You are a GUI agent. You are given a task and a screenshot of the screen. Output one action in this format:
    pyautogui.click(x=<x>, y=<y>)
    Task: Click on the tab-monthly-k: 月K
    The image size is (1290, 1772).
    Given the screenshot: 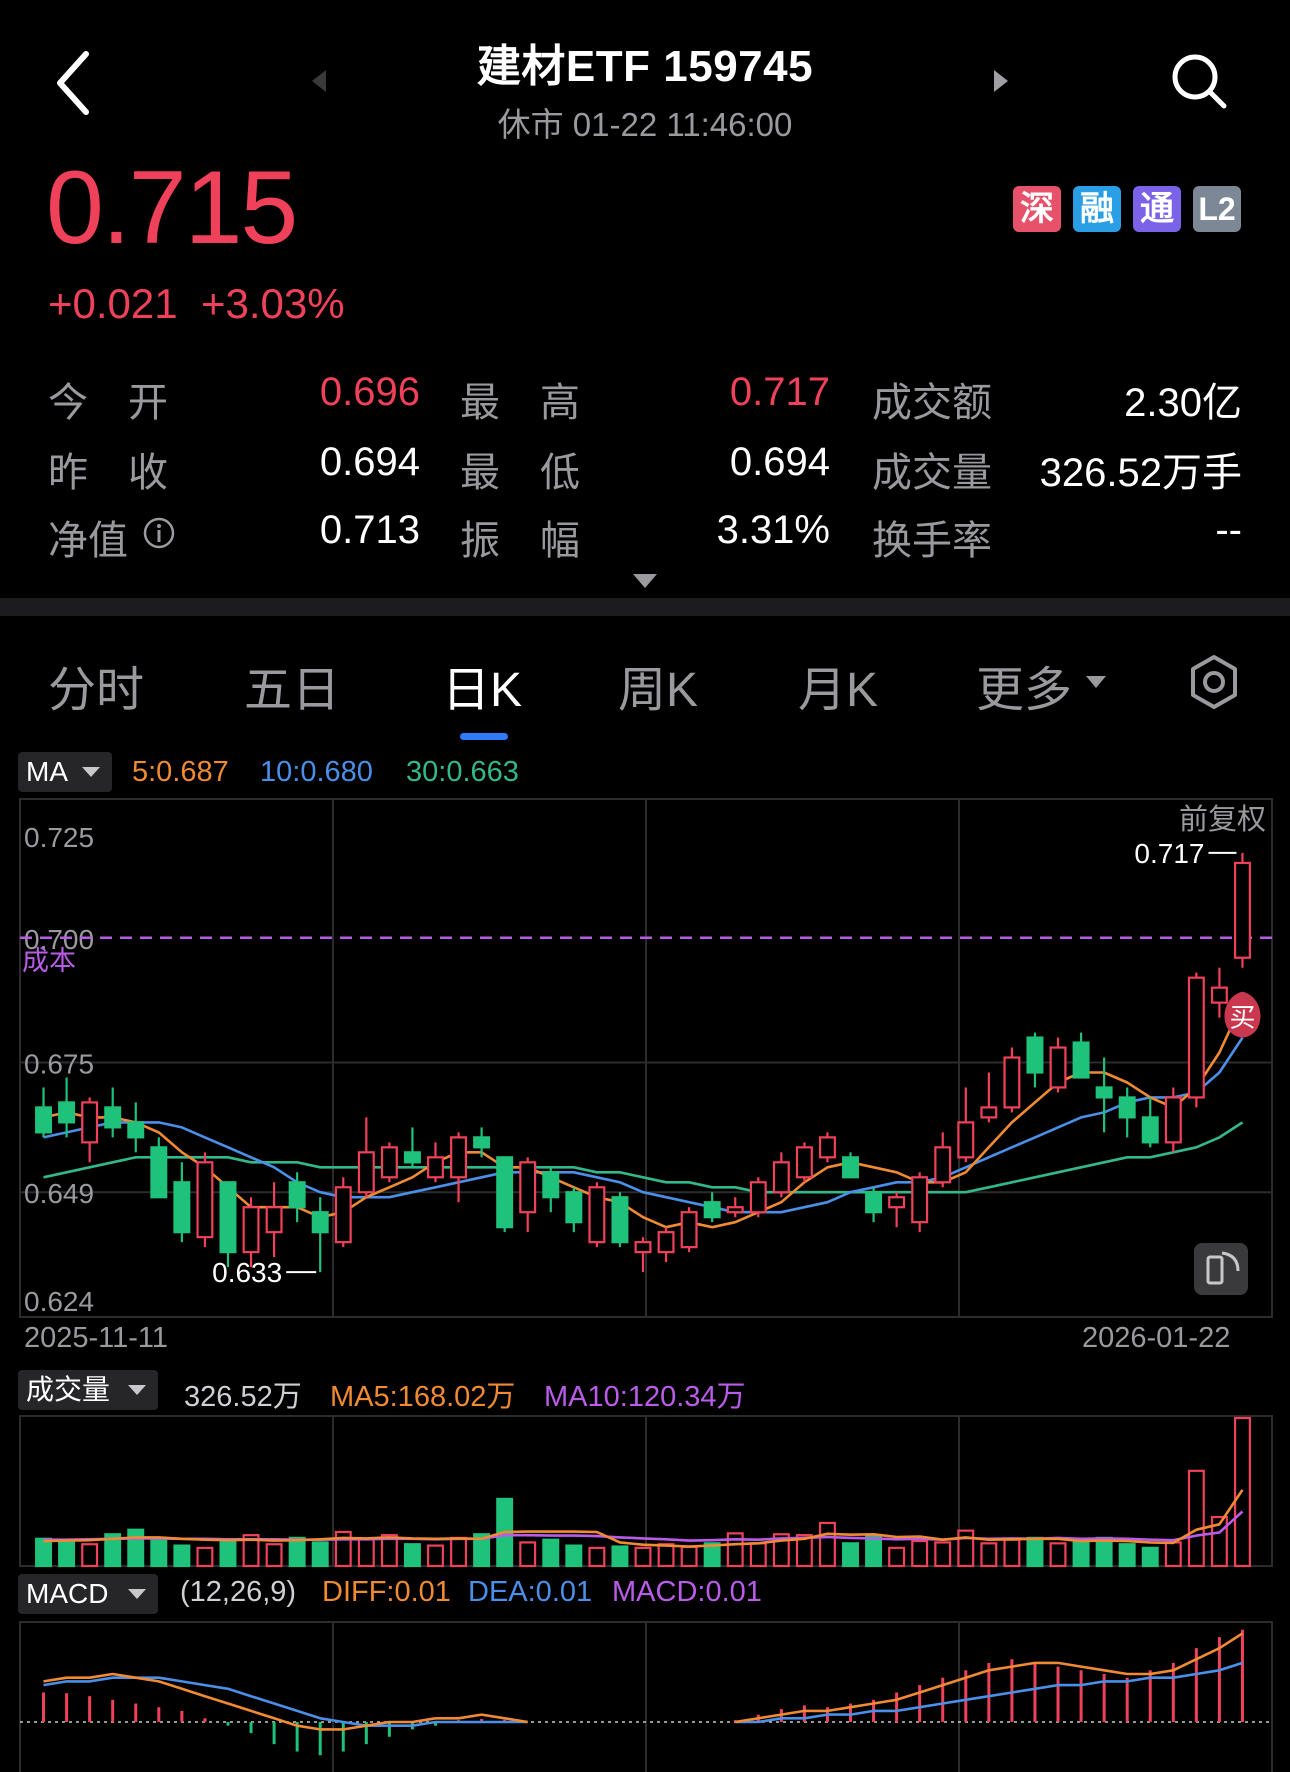 What is the action you would take?
    pyautogui.click(x=838, y=690)
    